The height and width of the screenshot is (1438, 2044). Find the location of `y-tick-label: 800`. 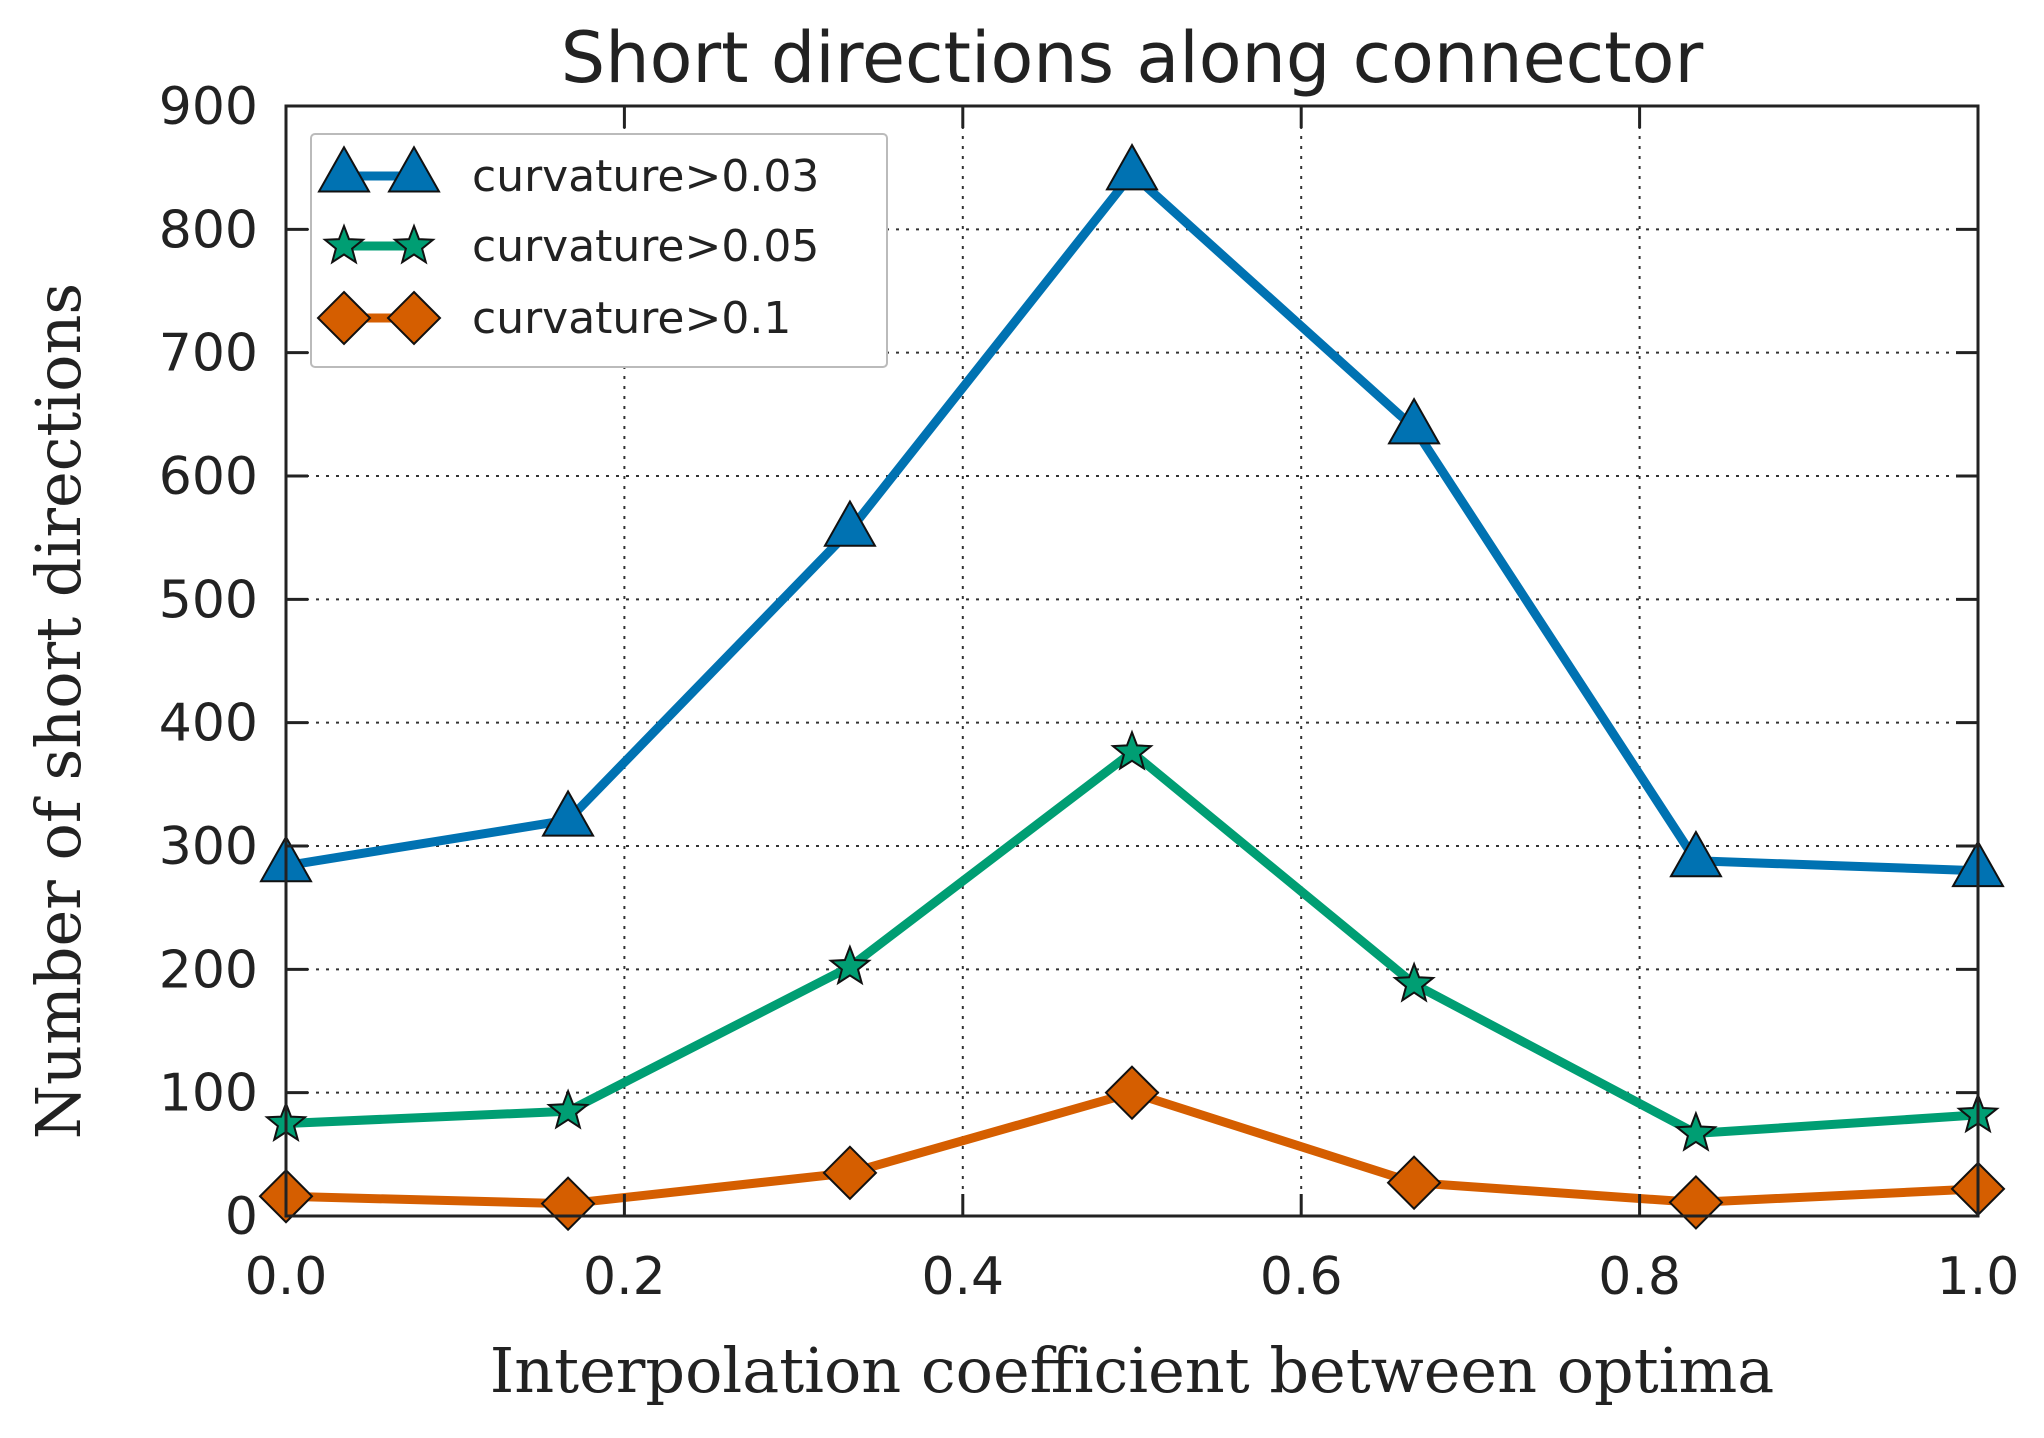

y-tick-label: 800 is located at coordinates (208, 230).